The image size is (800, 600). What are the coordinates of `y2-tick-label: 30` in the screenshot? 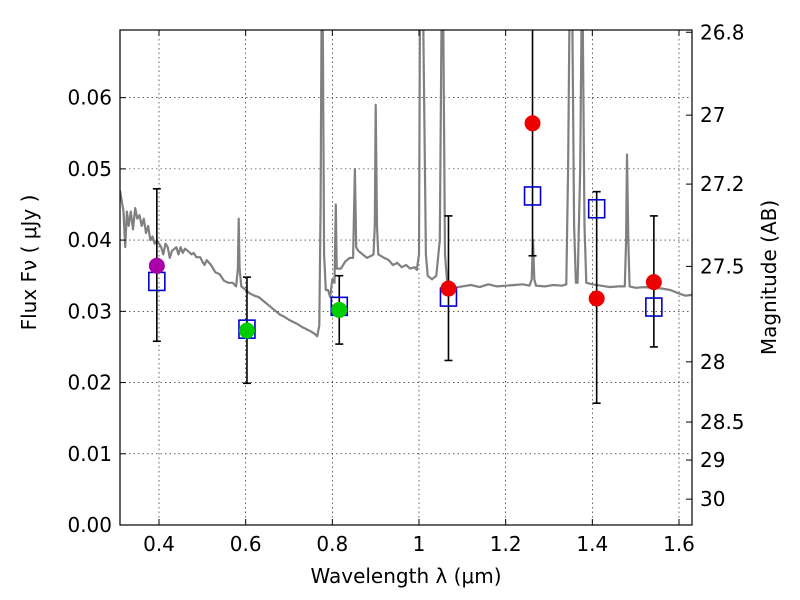 It's located at (712, 499).